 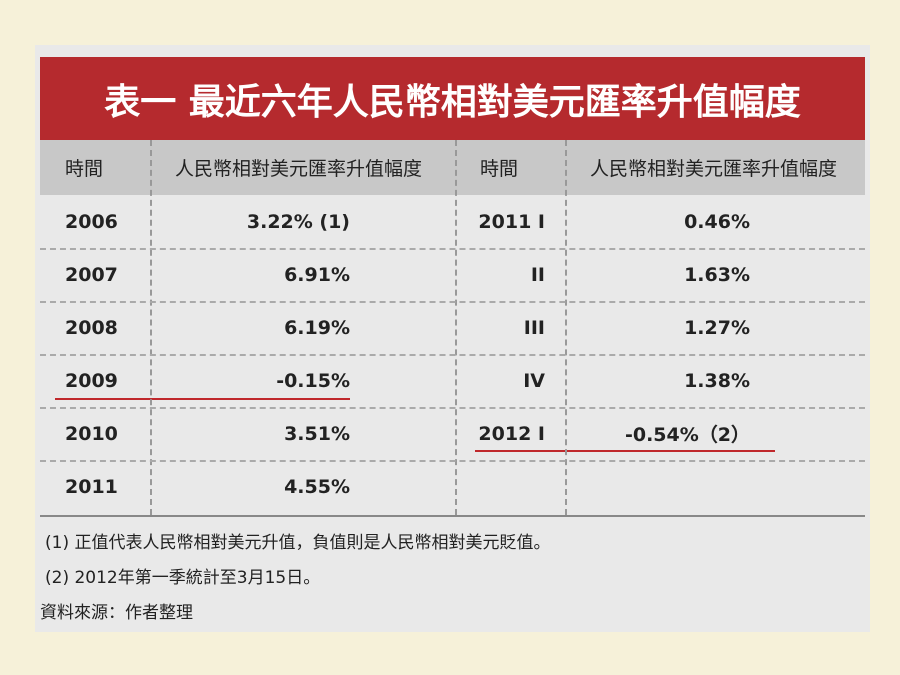 What do you see at coordinates (116, 613) in the screenshot?
I see `source: 資料來源：作者整理` at bounding box center [116, 613].